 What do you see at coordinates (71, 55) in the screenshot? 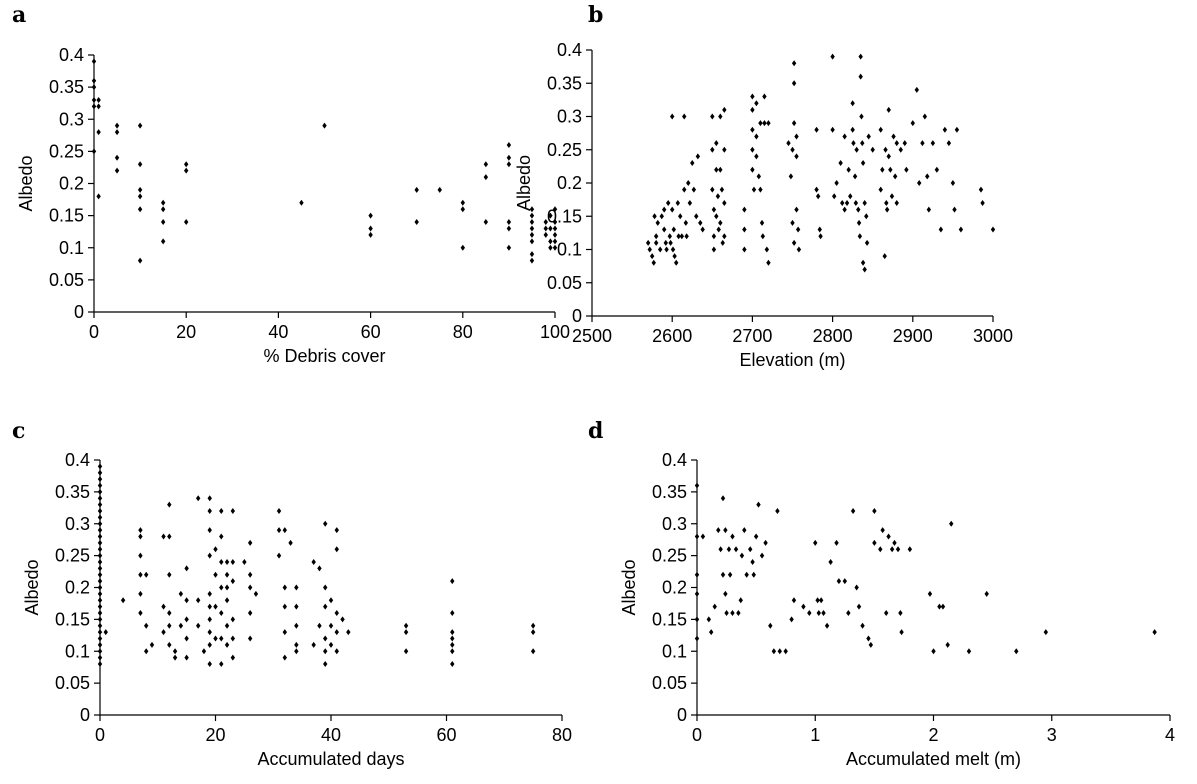
I see `y-tick-label: 0.4` at bounding box center [71, 55].